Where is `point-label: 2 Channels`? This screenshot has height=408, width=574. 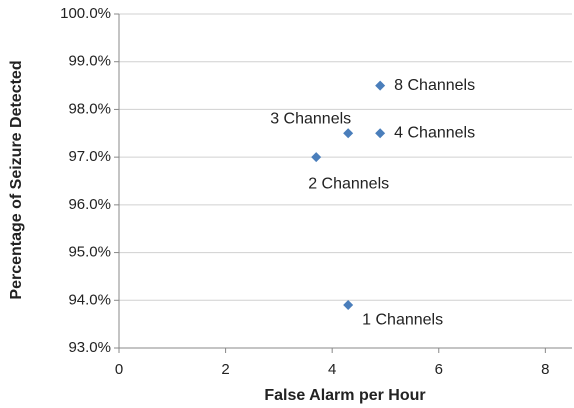
point-label: 2 Channels is located at coordinates (348, 183).